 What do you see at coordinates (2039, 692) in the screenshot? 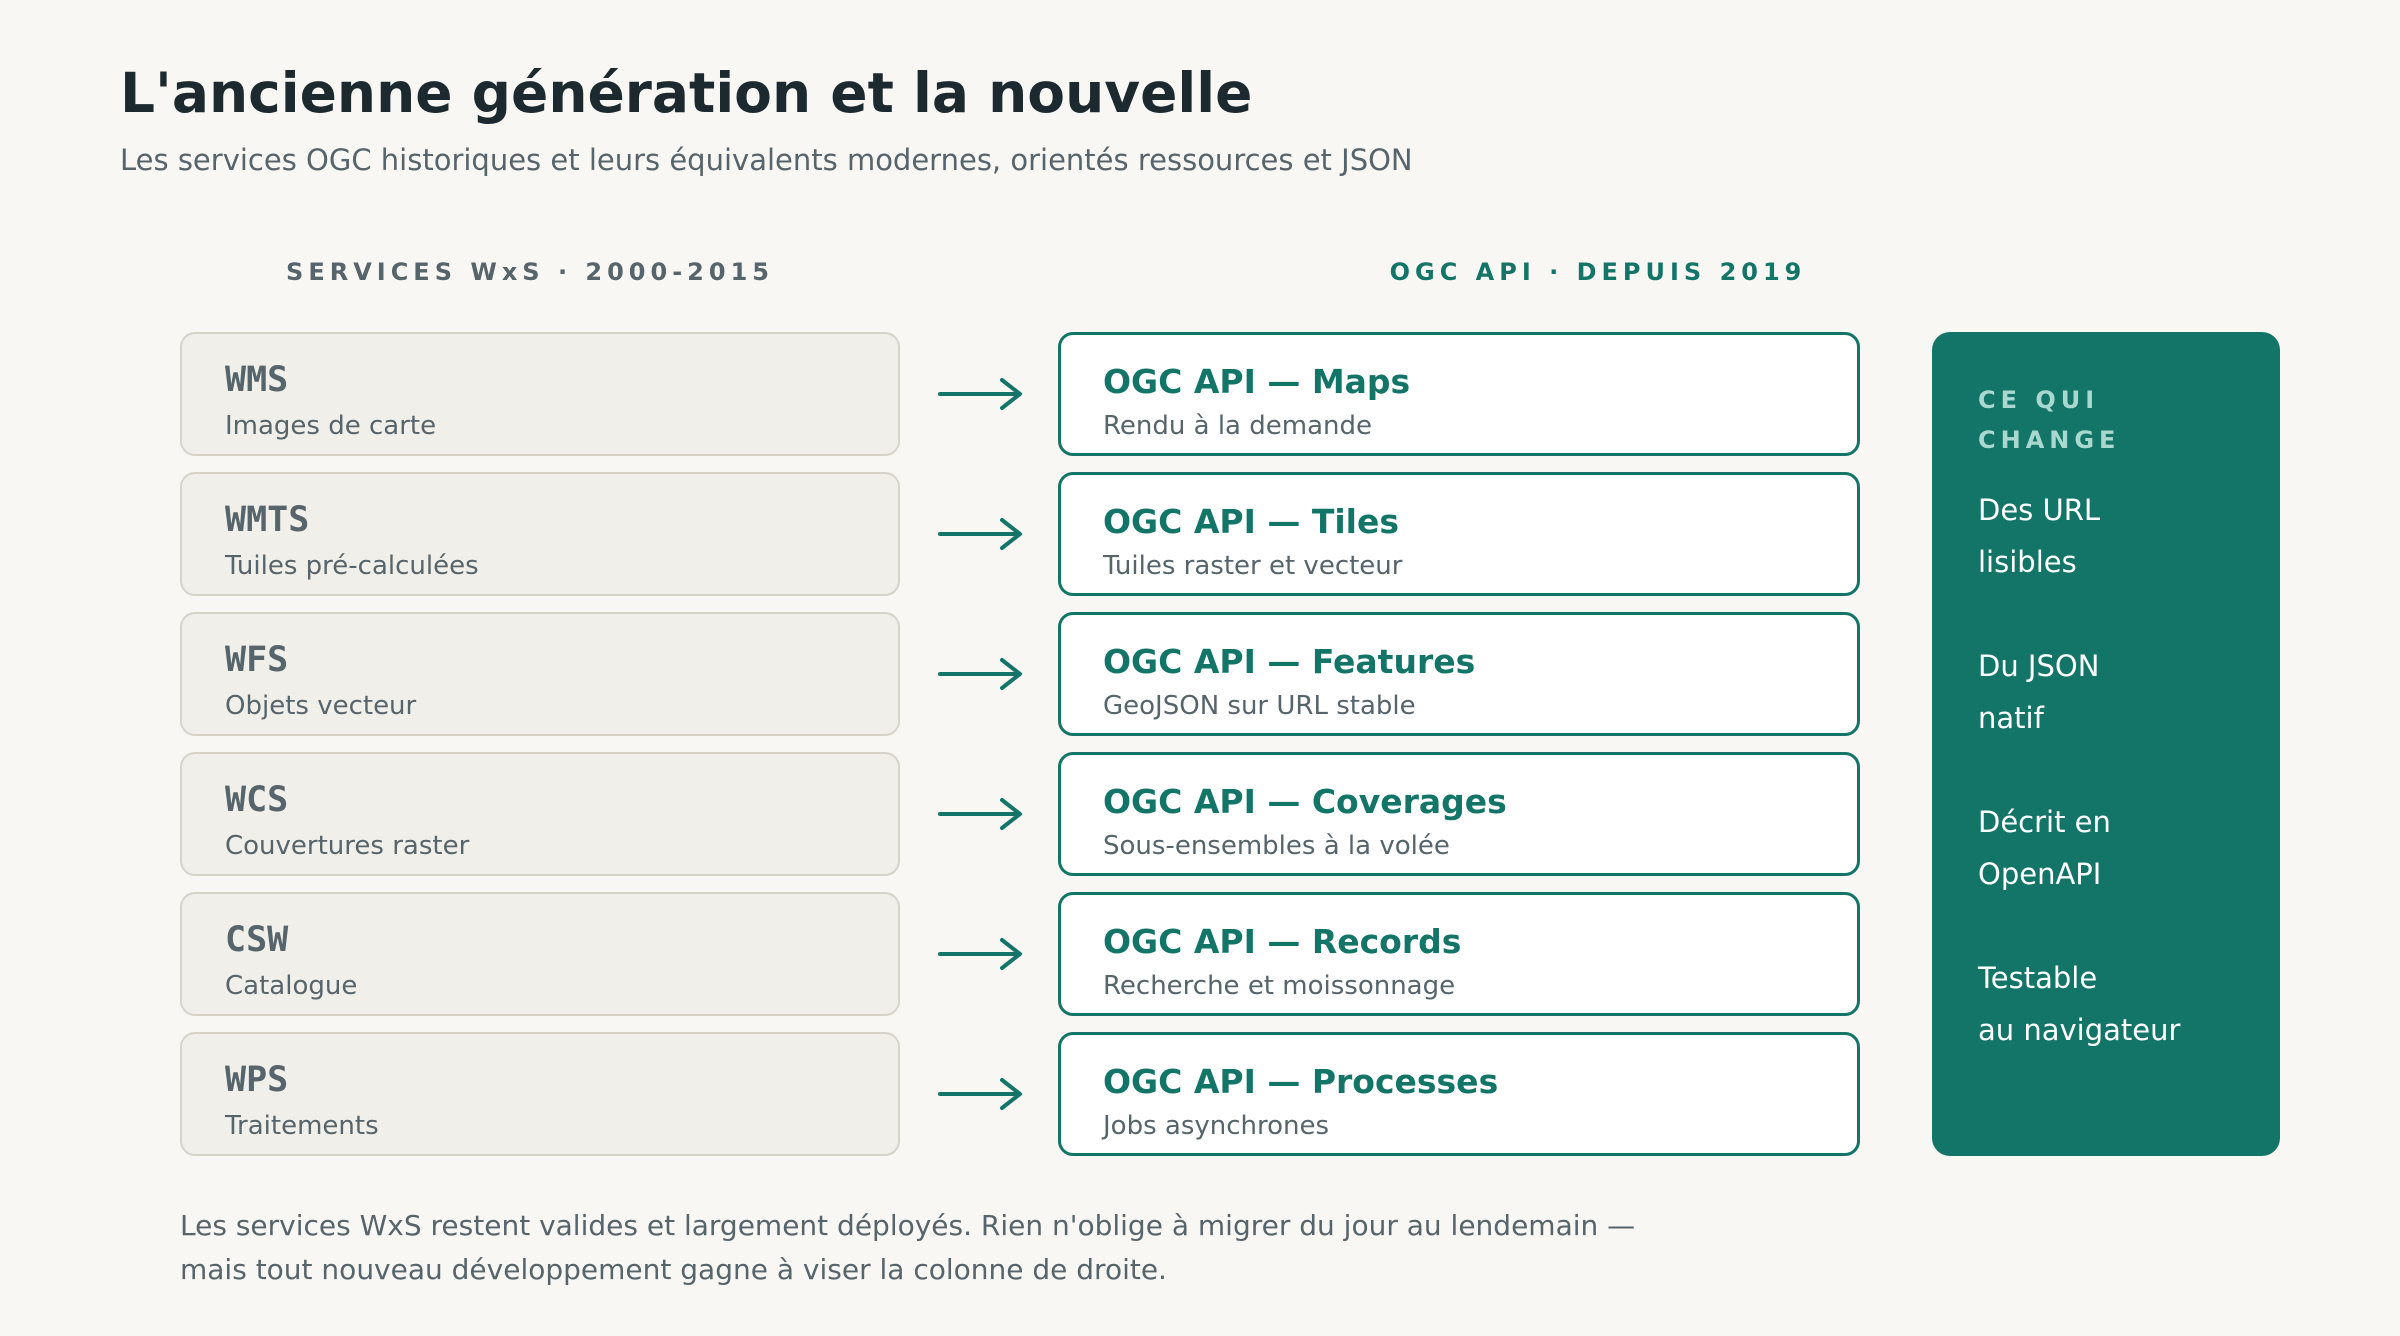
I see `change-item-native-json: Du JSON natif` at bounding box center [2039, 692].